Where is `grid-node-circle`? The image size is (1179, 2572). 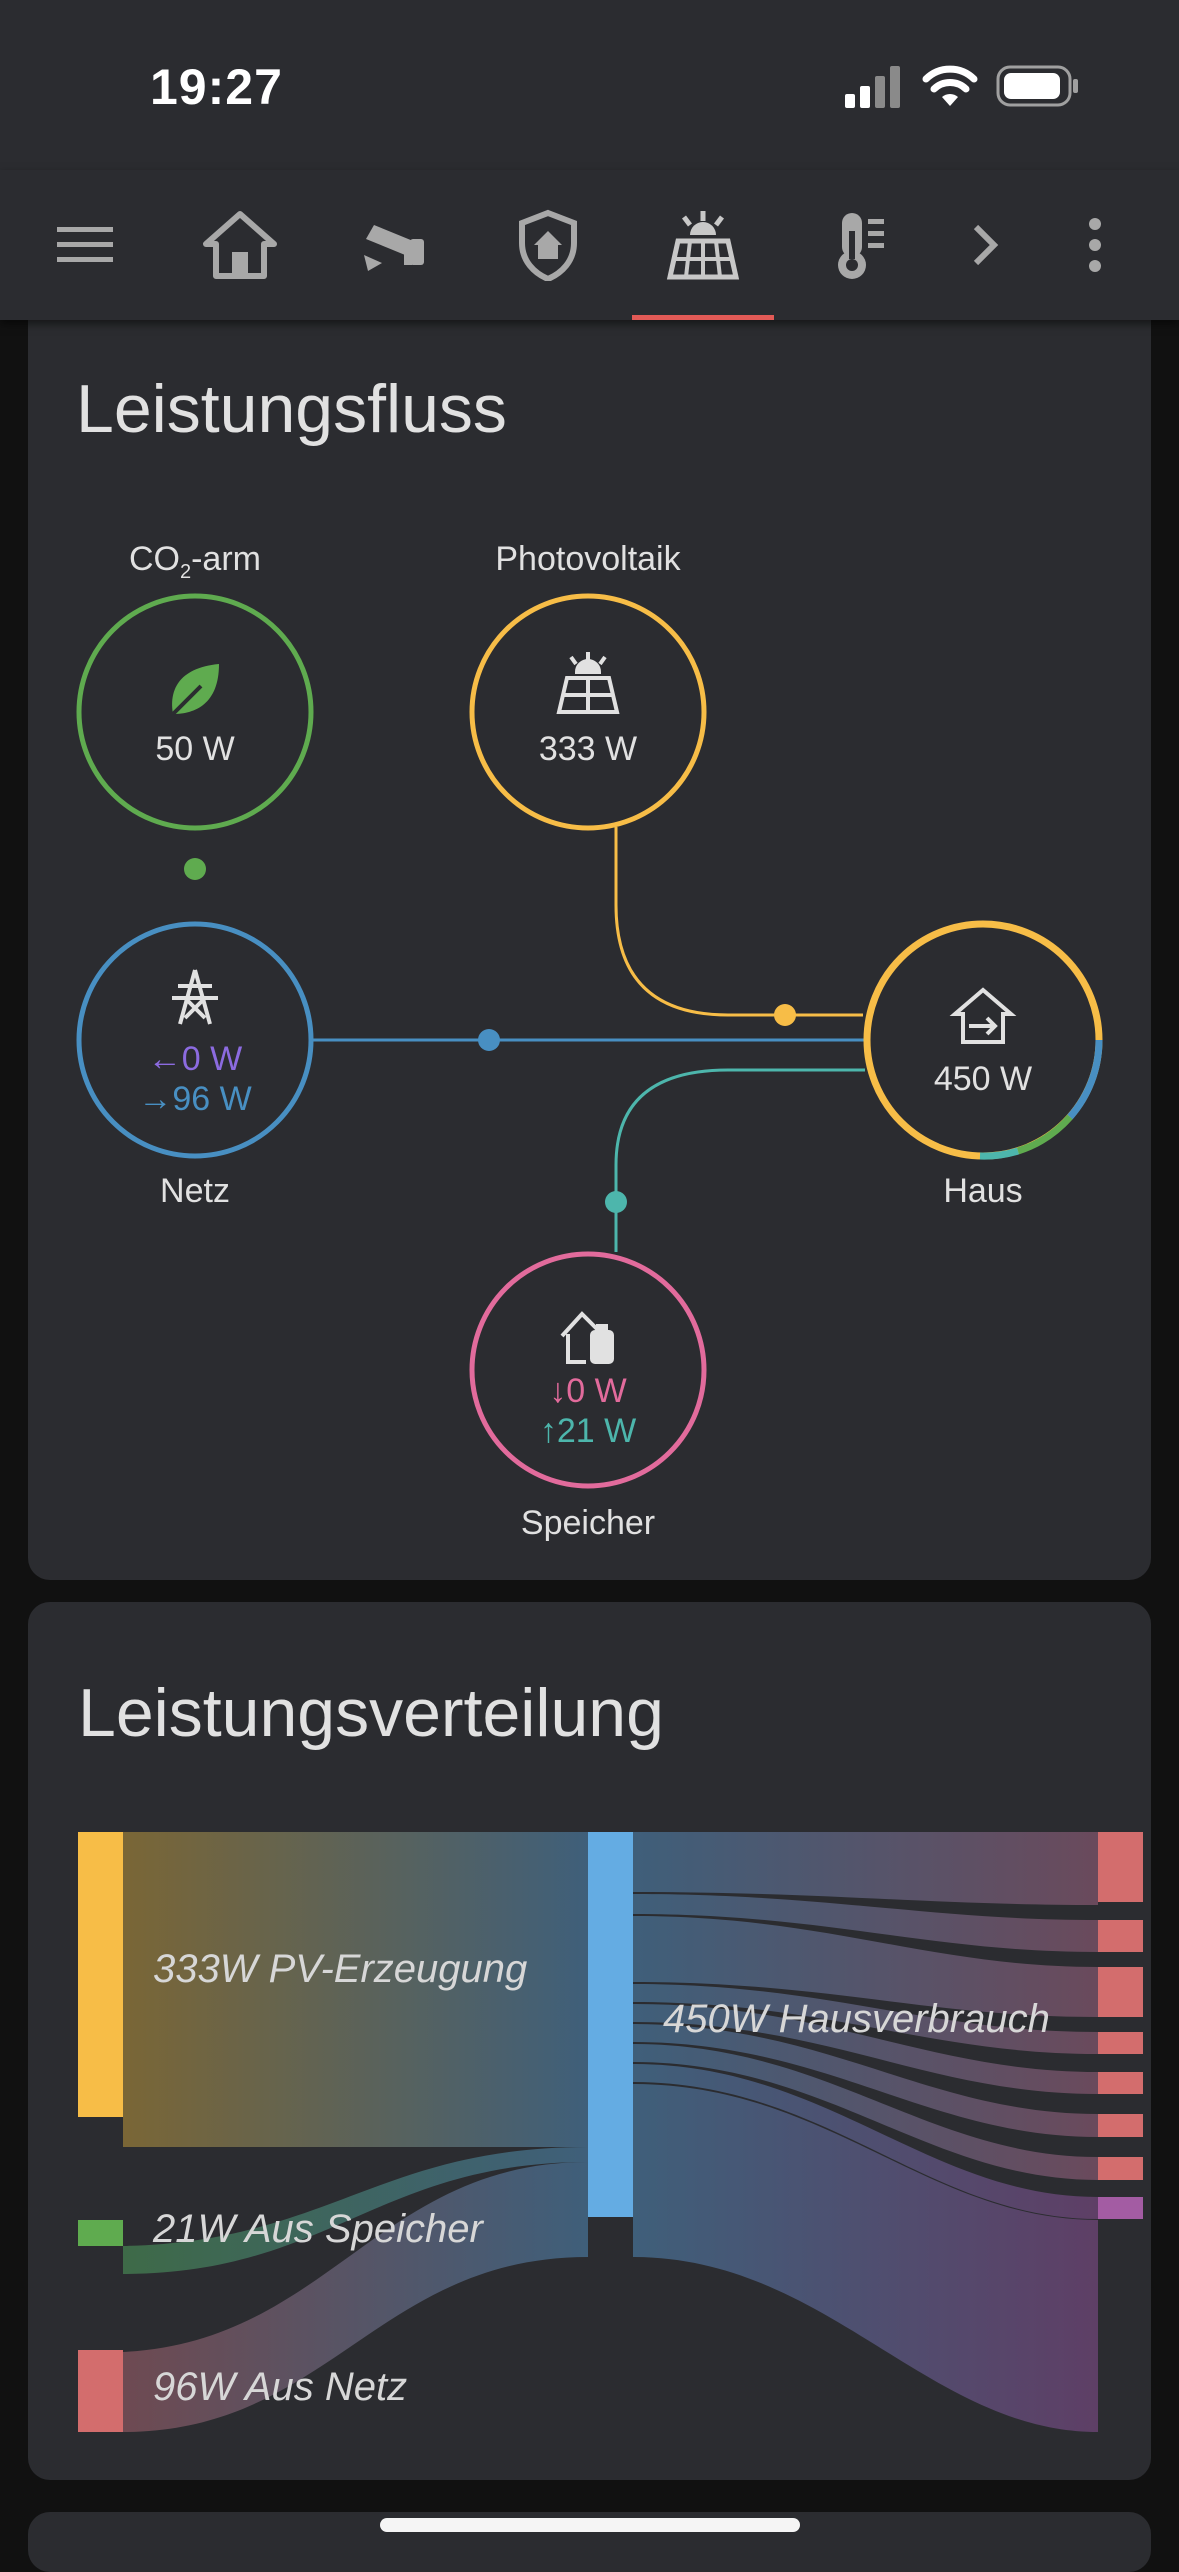
grid-node-circle is located at coordinates (195, 1040).